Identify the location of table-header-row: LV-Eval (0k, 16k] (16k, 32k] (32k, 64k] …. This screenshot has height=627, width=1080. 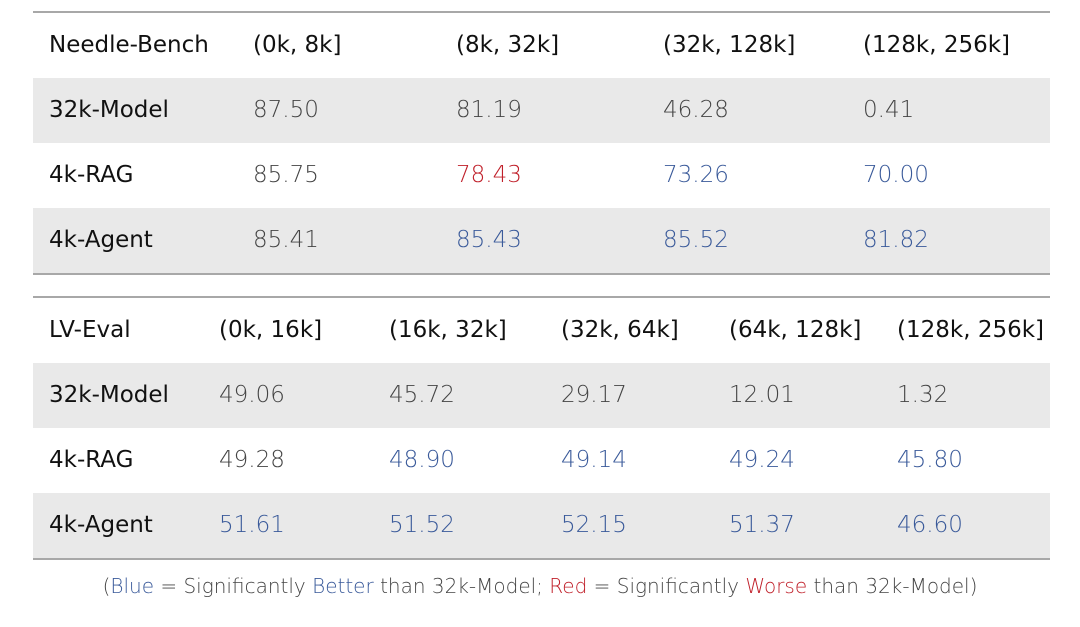
(541, 330).